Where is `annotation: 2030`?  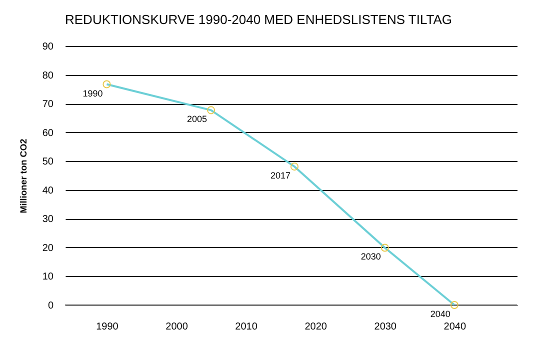
annotation: 2030 is located at coordinates (370, 257).